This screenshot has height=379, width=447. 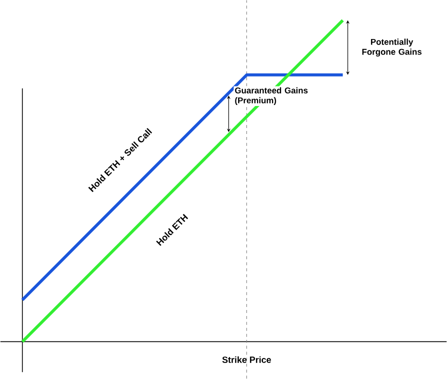 What do you see at coordinates (246, 359) in the screenshot?
I see `x-axis-title: Strike Price` at bounding box center [246, 359].